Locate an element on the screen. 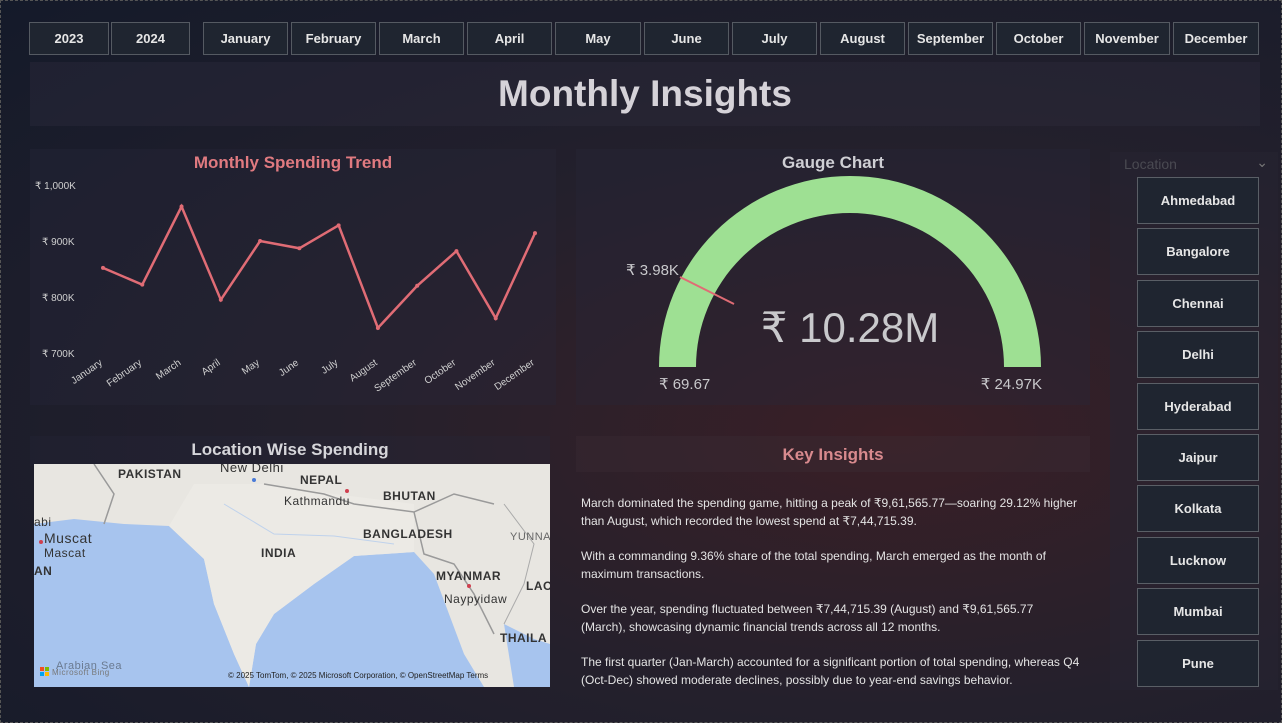  gauge-target-label: ₹ 3.98K is located at coordinates (652, 270).